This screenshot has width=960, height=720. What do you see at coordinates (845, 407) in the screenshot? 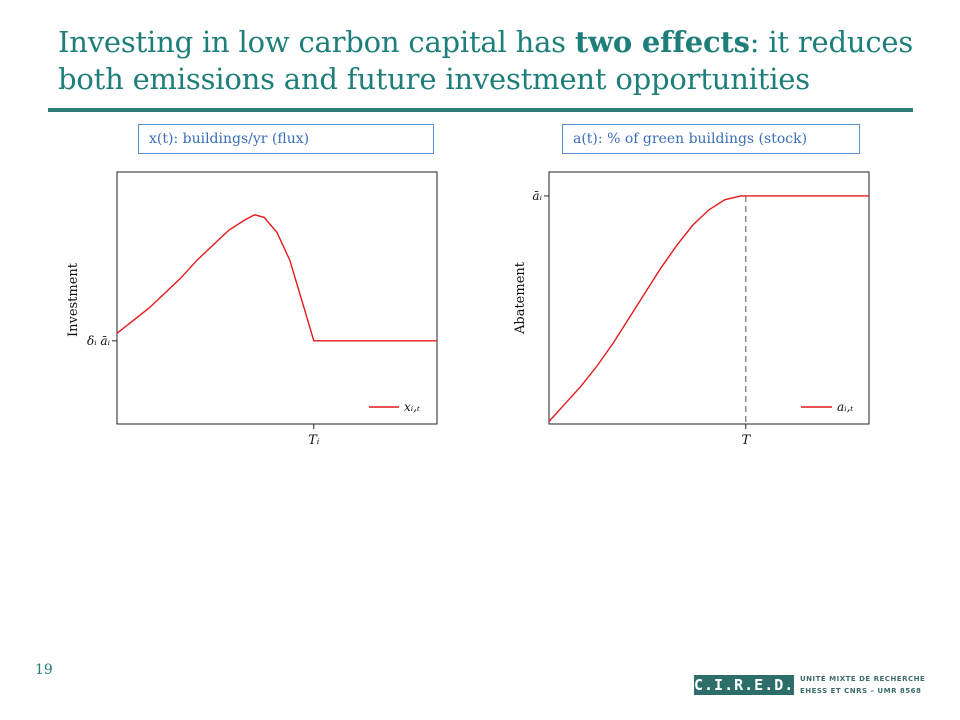
I see `abatement-legend-label: aᵢ,ₜ` at bounding box center [845, 407].